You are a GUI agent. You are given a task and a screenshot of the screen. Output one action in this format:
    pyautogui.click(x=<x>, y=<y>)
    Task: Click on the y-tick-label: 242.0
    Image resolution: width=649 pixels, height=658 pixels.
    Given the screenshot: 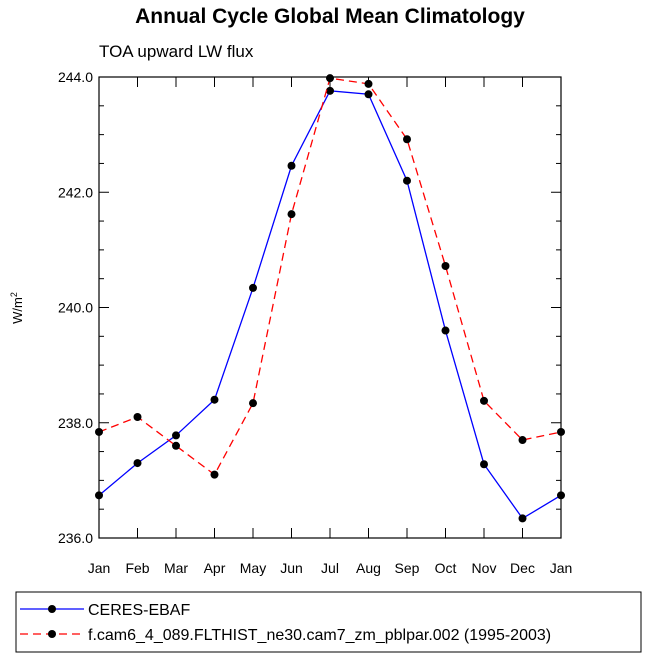 What is the action you would take?
    pyautogui.click(x=75, y=192)
    